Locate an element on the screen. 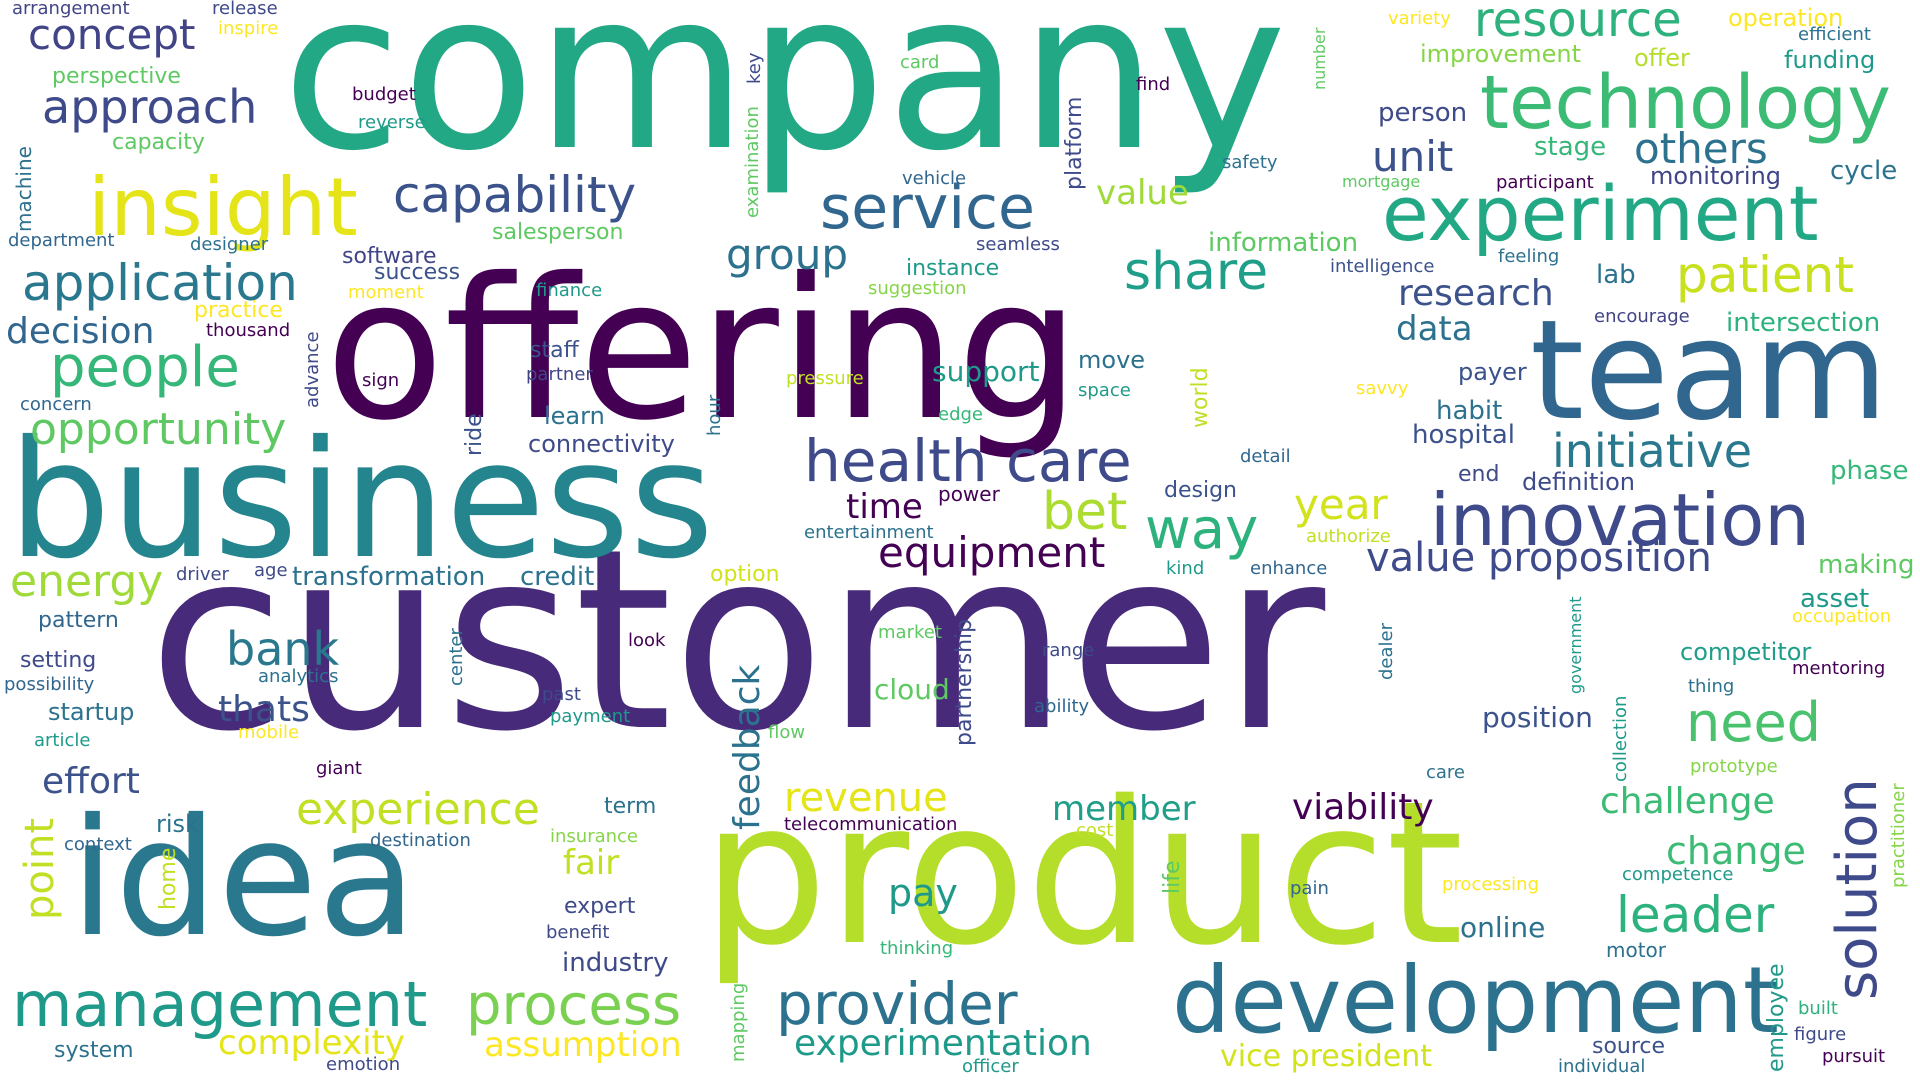 Image resolution: width=1920 pixels, height=1080 pixels. word-design: design is located at coordinates (1200, 490).